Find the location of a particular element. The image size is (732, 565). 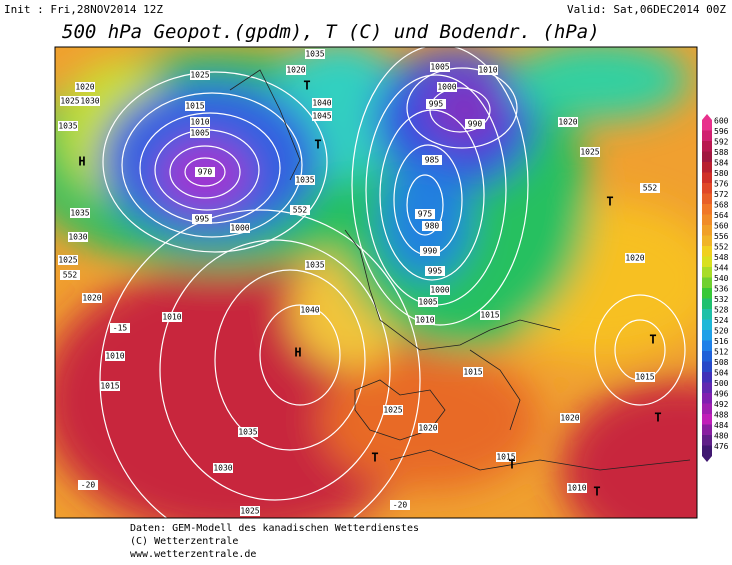

map-label: 980 is located at coordinates (432, 226).